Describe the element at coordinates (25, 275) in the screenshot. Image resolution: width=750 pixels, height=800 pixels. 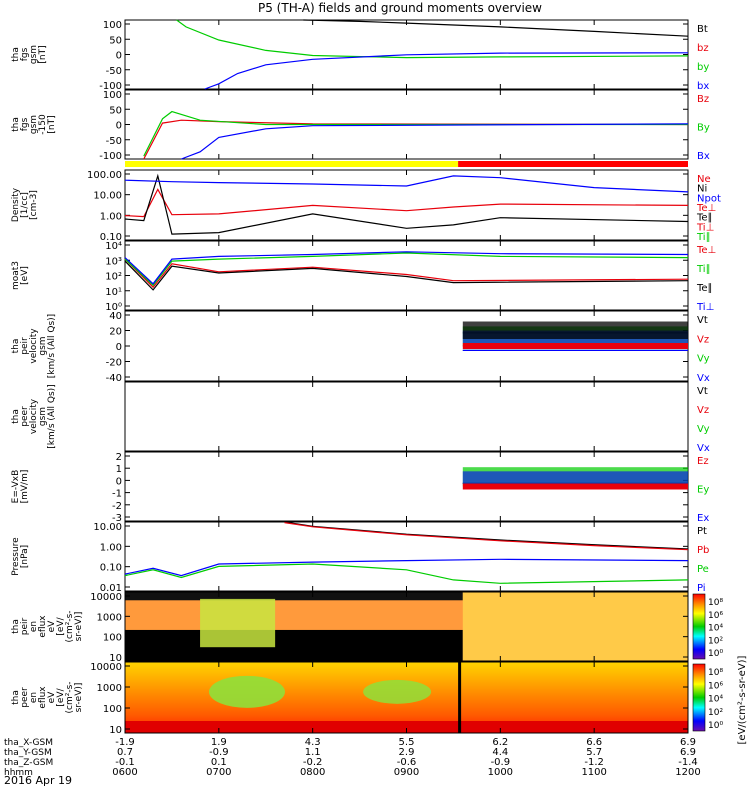
I see `y-axis-label: [eV]` at that location.